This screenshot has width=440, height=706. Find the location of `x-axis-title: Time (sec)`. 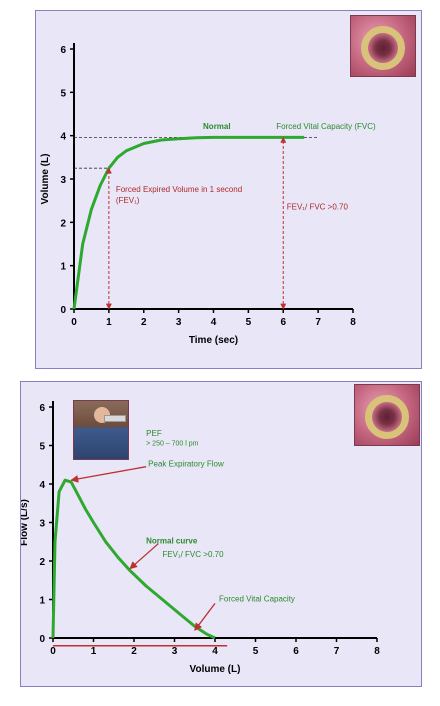

x-axis-title: Time (sec) is located at coordinates (213, 340).